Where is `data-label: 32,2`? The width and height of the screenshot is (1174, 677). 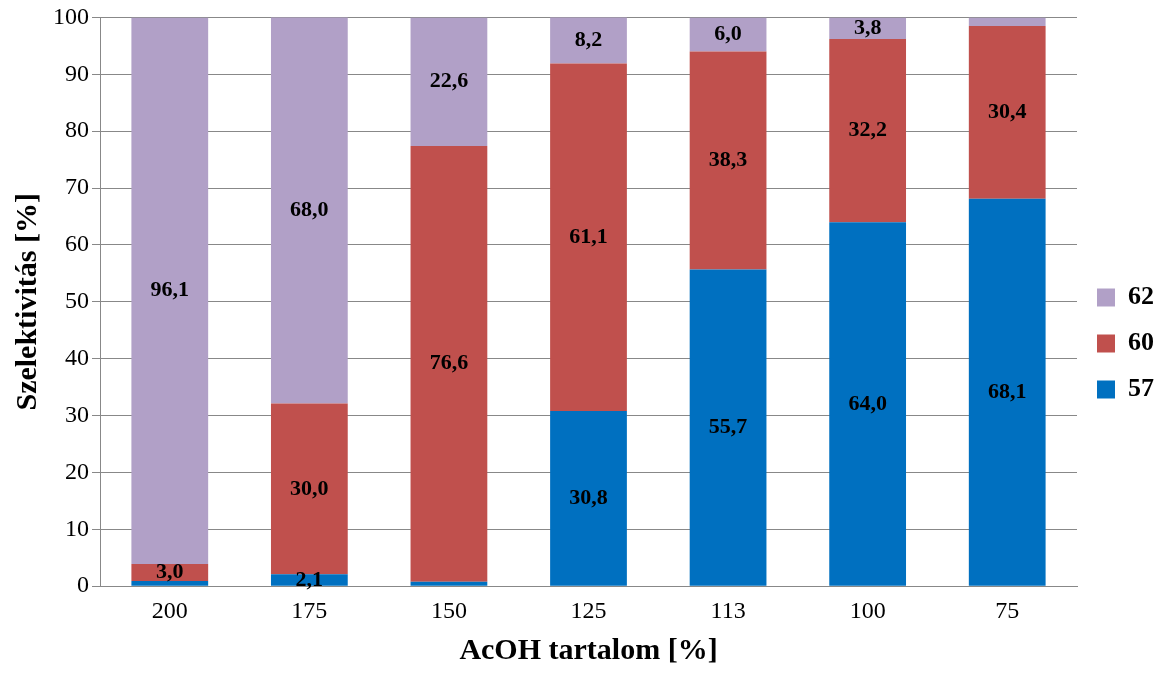 data-label: 32,2 is located at coordinates (867, 129).